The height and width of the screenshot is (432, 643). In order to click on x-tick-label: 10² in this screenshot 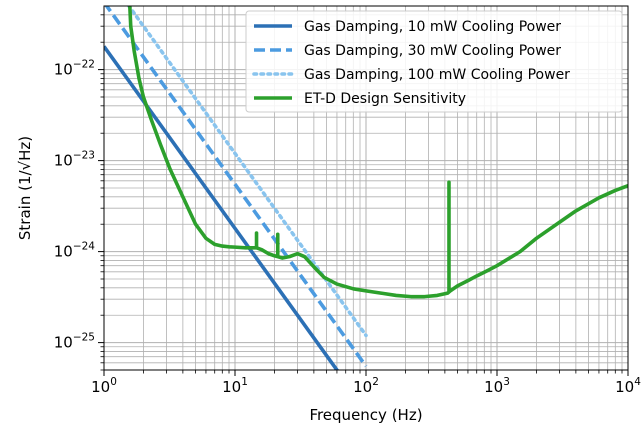, I will do `click(366, 386)`.